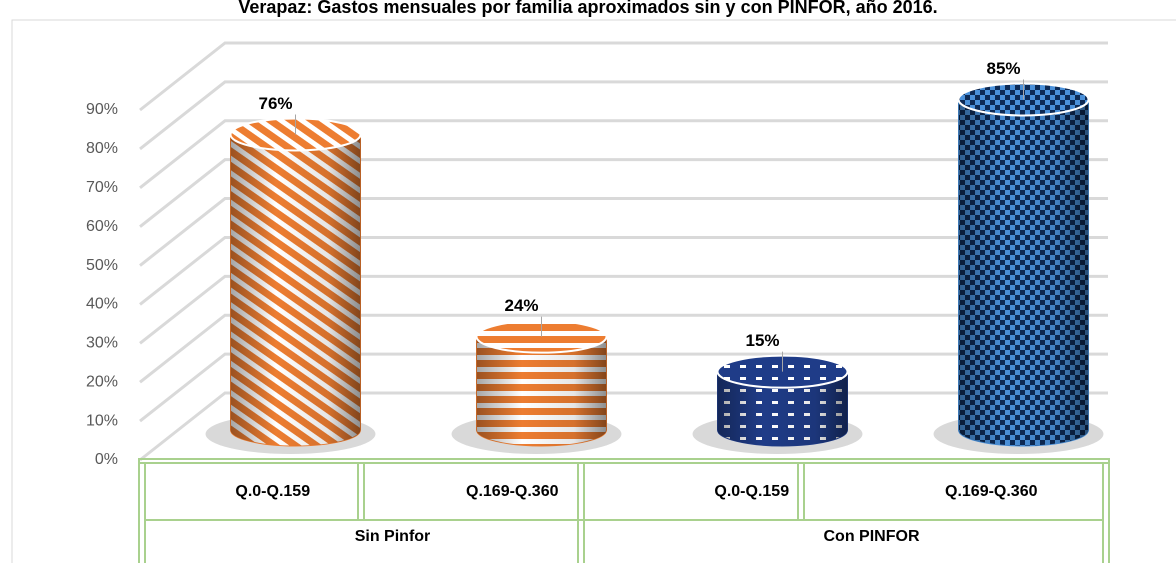  What do you see at coordinates (393, 536) in the screenshot?
I see `group-label: Sin Pinfor` at bounding box center [393, 536].